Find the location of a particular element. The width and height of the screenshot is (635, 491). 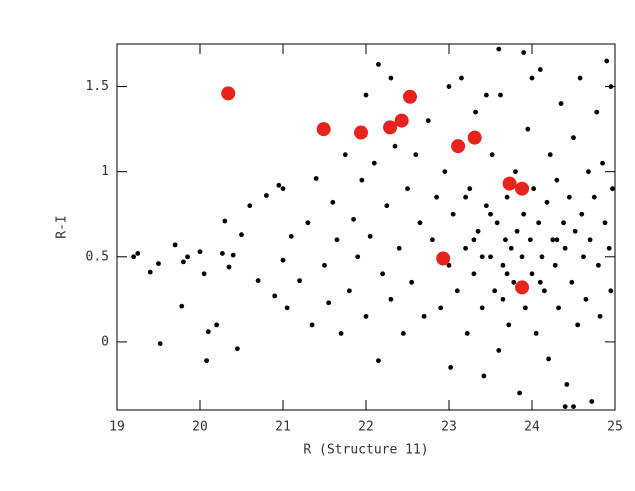

y-tick-label: 0.5 is located at coordinates (97, 256).